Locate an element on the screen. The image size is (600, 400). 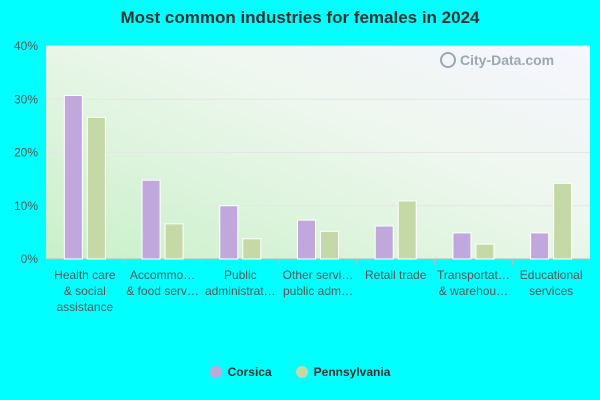
magnifier-icon is located at coordinates (448, 60).